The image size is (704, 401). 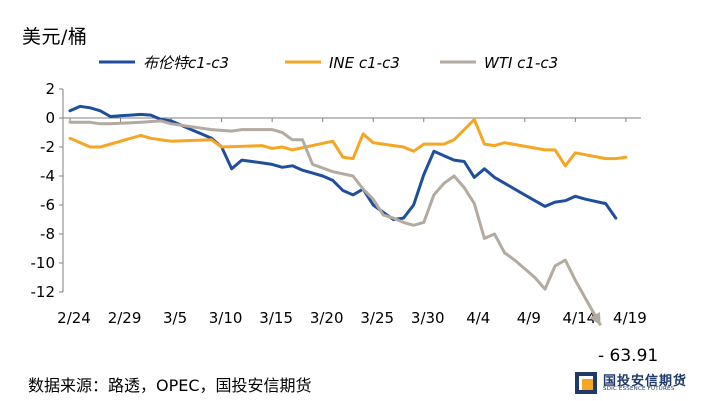 What do you see at coordinates (521, 63) in the screenshot?
I see `legend-label-wti: WTI c1-c3` at bounding box center [521, 63].